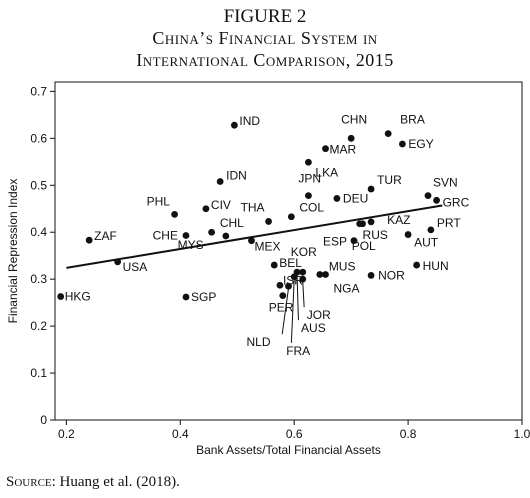 The height and width of the screenshot is (498, 530). What do you see at coordinates (343, 150) in the screenshot?
I see `point-label: MAR` at bounding box center [343, 150].